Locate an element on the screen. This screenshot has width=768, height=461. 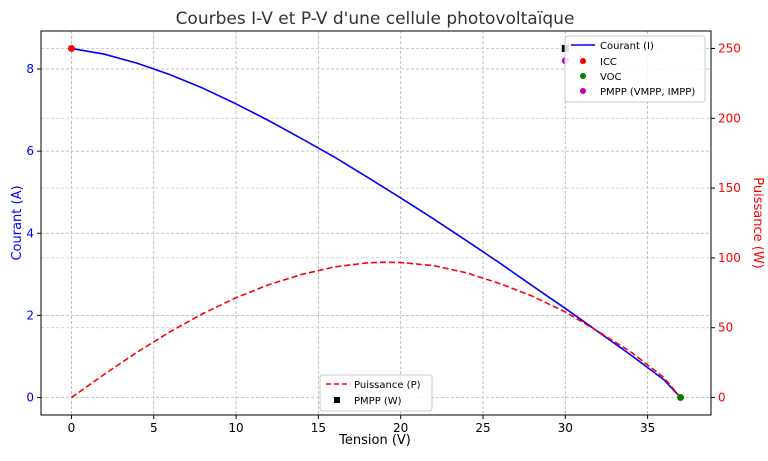
legend-icc-marker is located at coordinates (583, 61).